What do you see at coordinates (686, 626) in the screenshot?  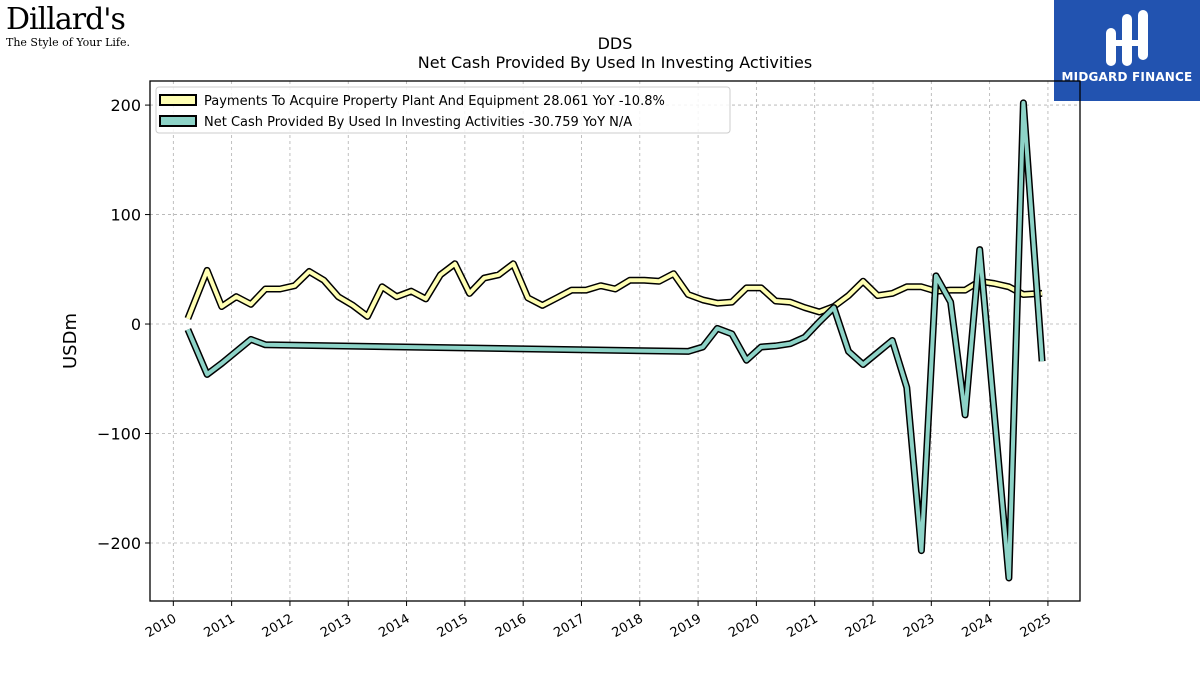 I see `x-tick-label: 2019` at bounding box center [686, 626].